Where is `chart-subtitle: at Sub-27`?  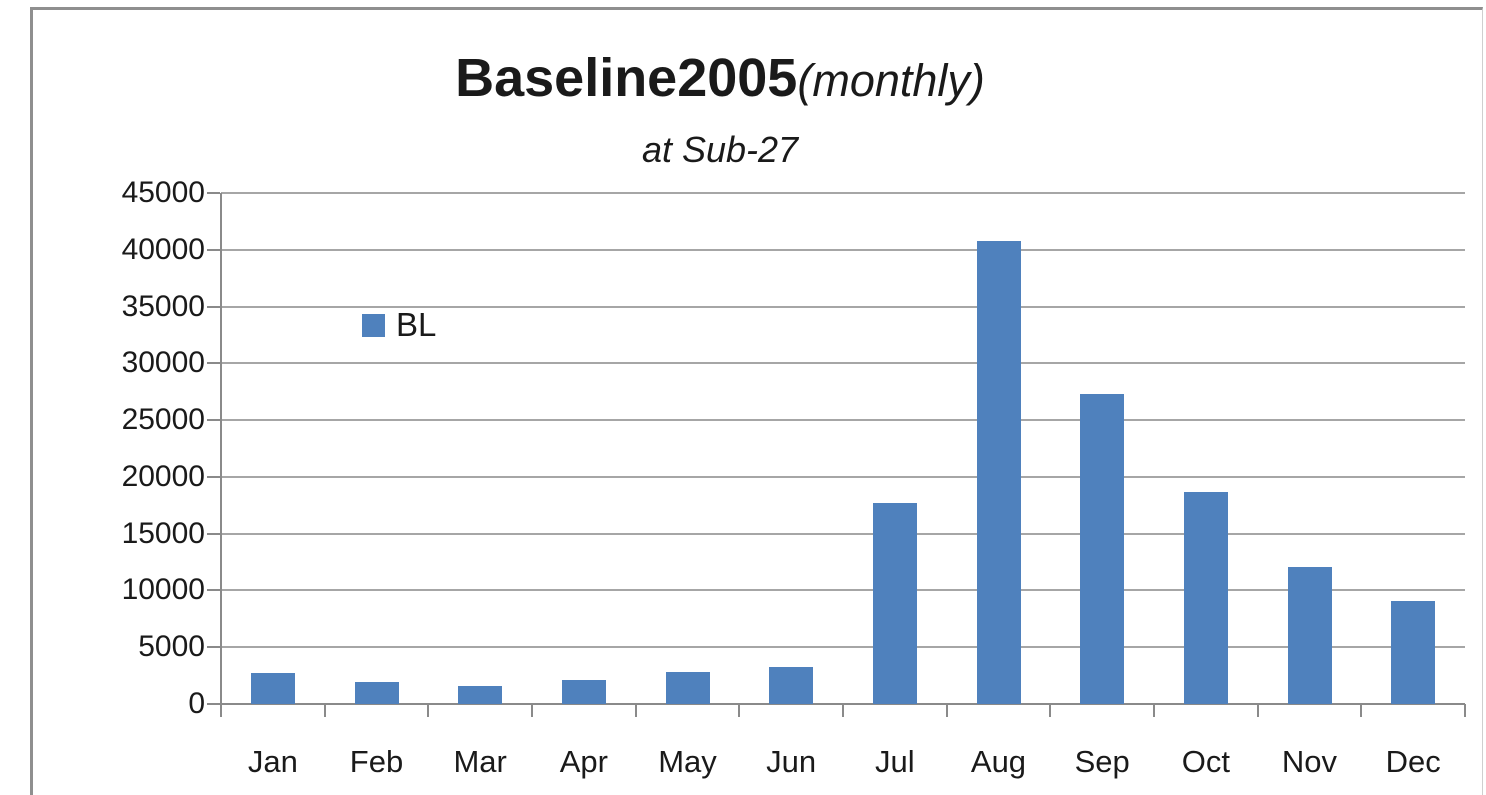
chart-subtitle: at Sub-27 is located at coordinates (720, 149).